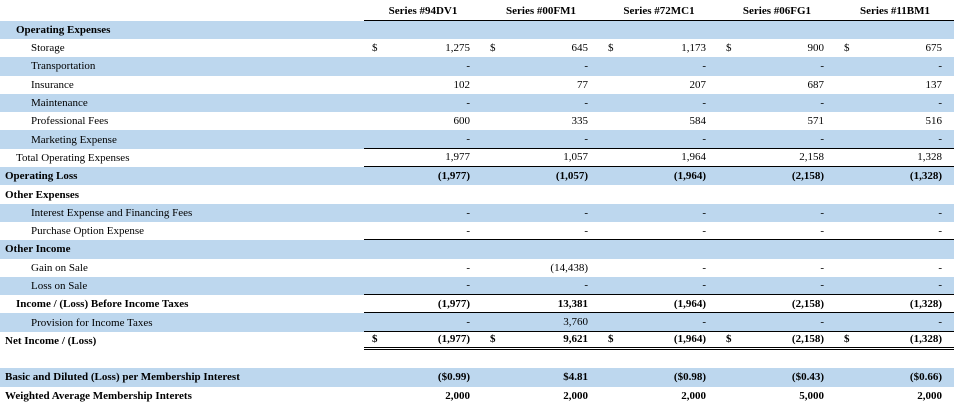 This screenshot has height=405, width=954. I want to click on cell-value: 137, so click(934, 84).